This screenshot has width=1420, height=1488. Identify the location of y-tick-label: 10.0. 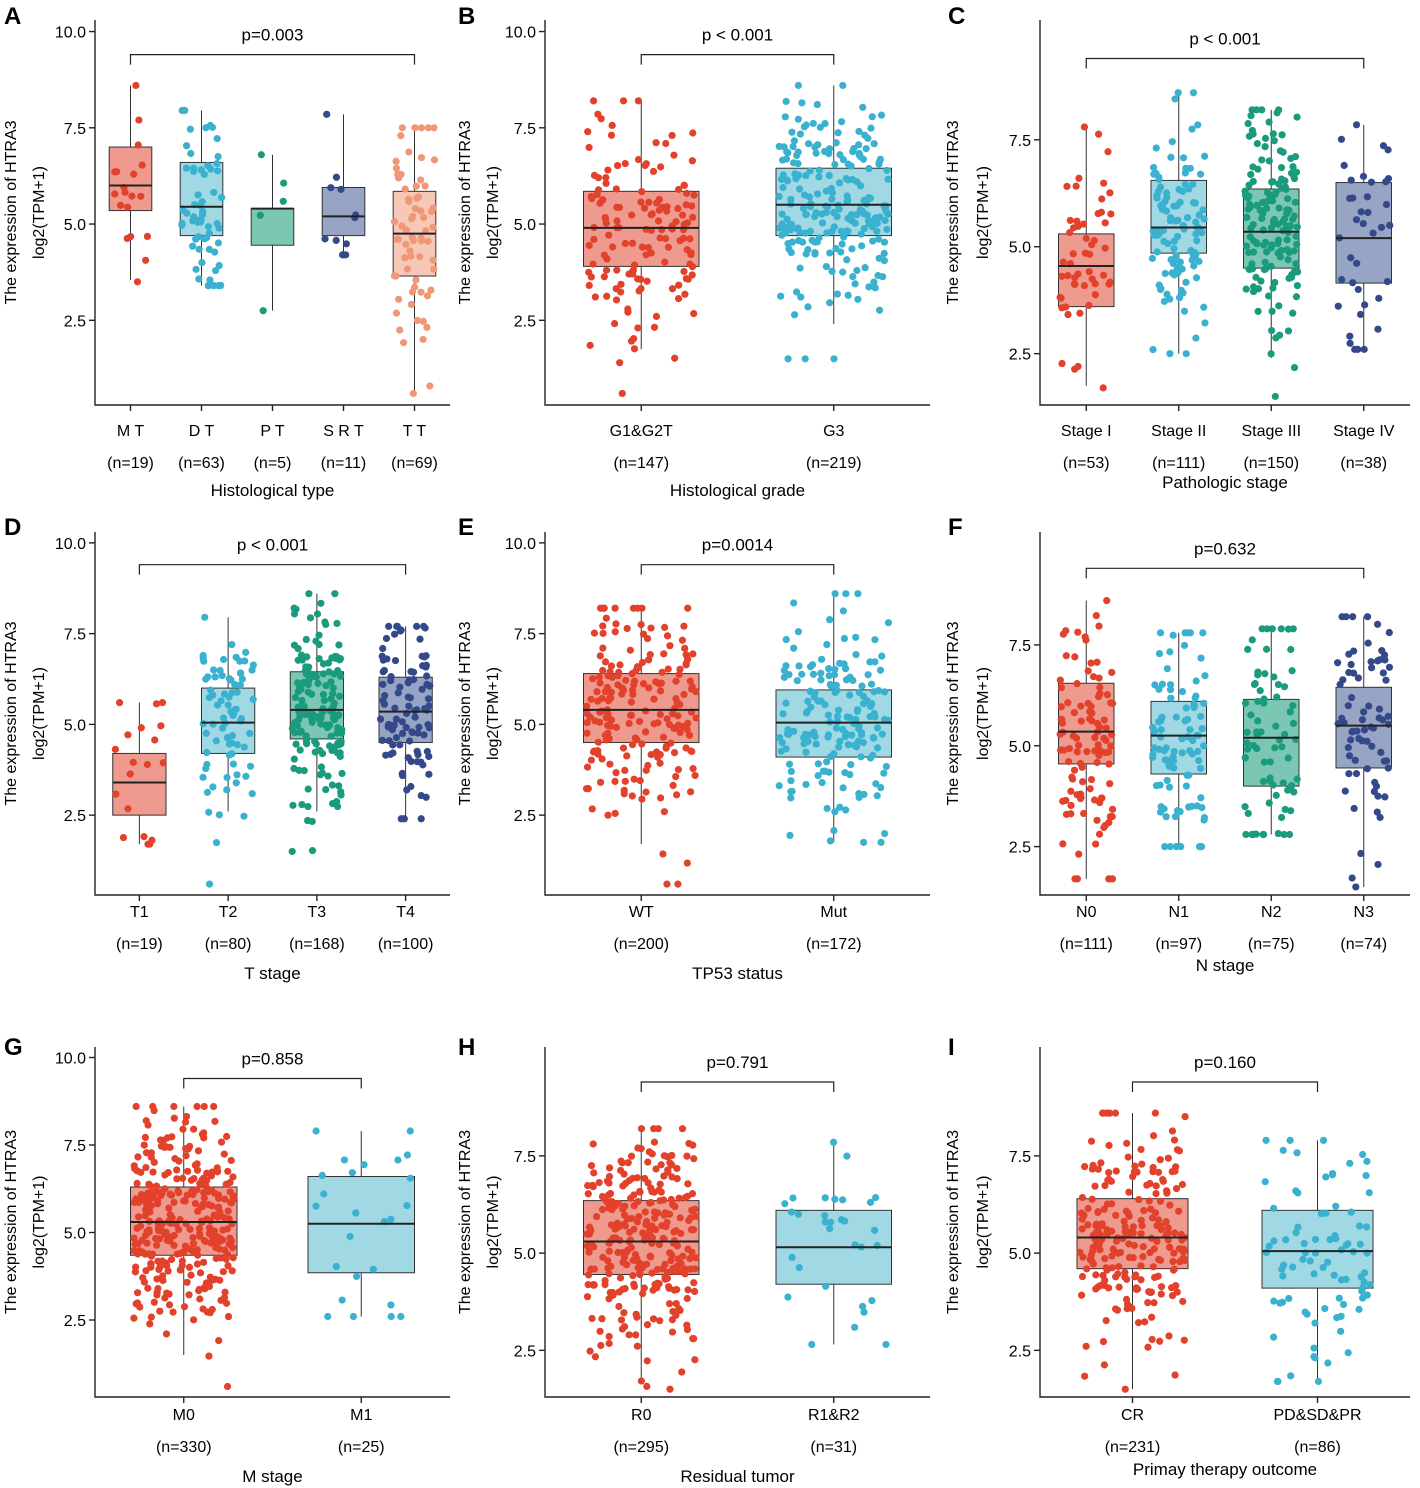
(520, 33).